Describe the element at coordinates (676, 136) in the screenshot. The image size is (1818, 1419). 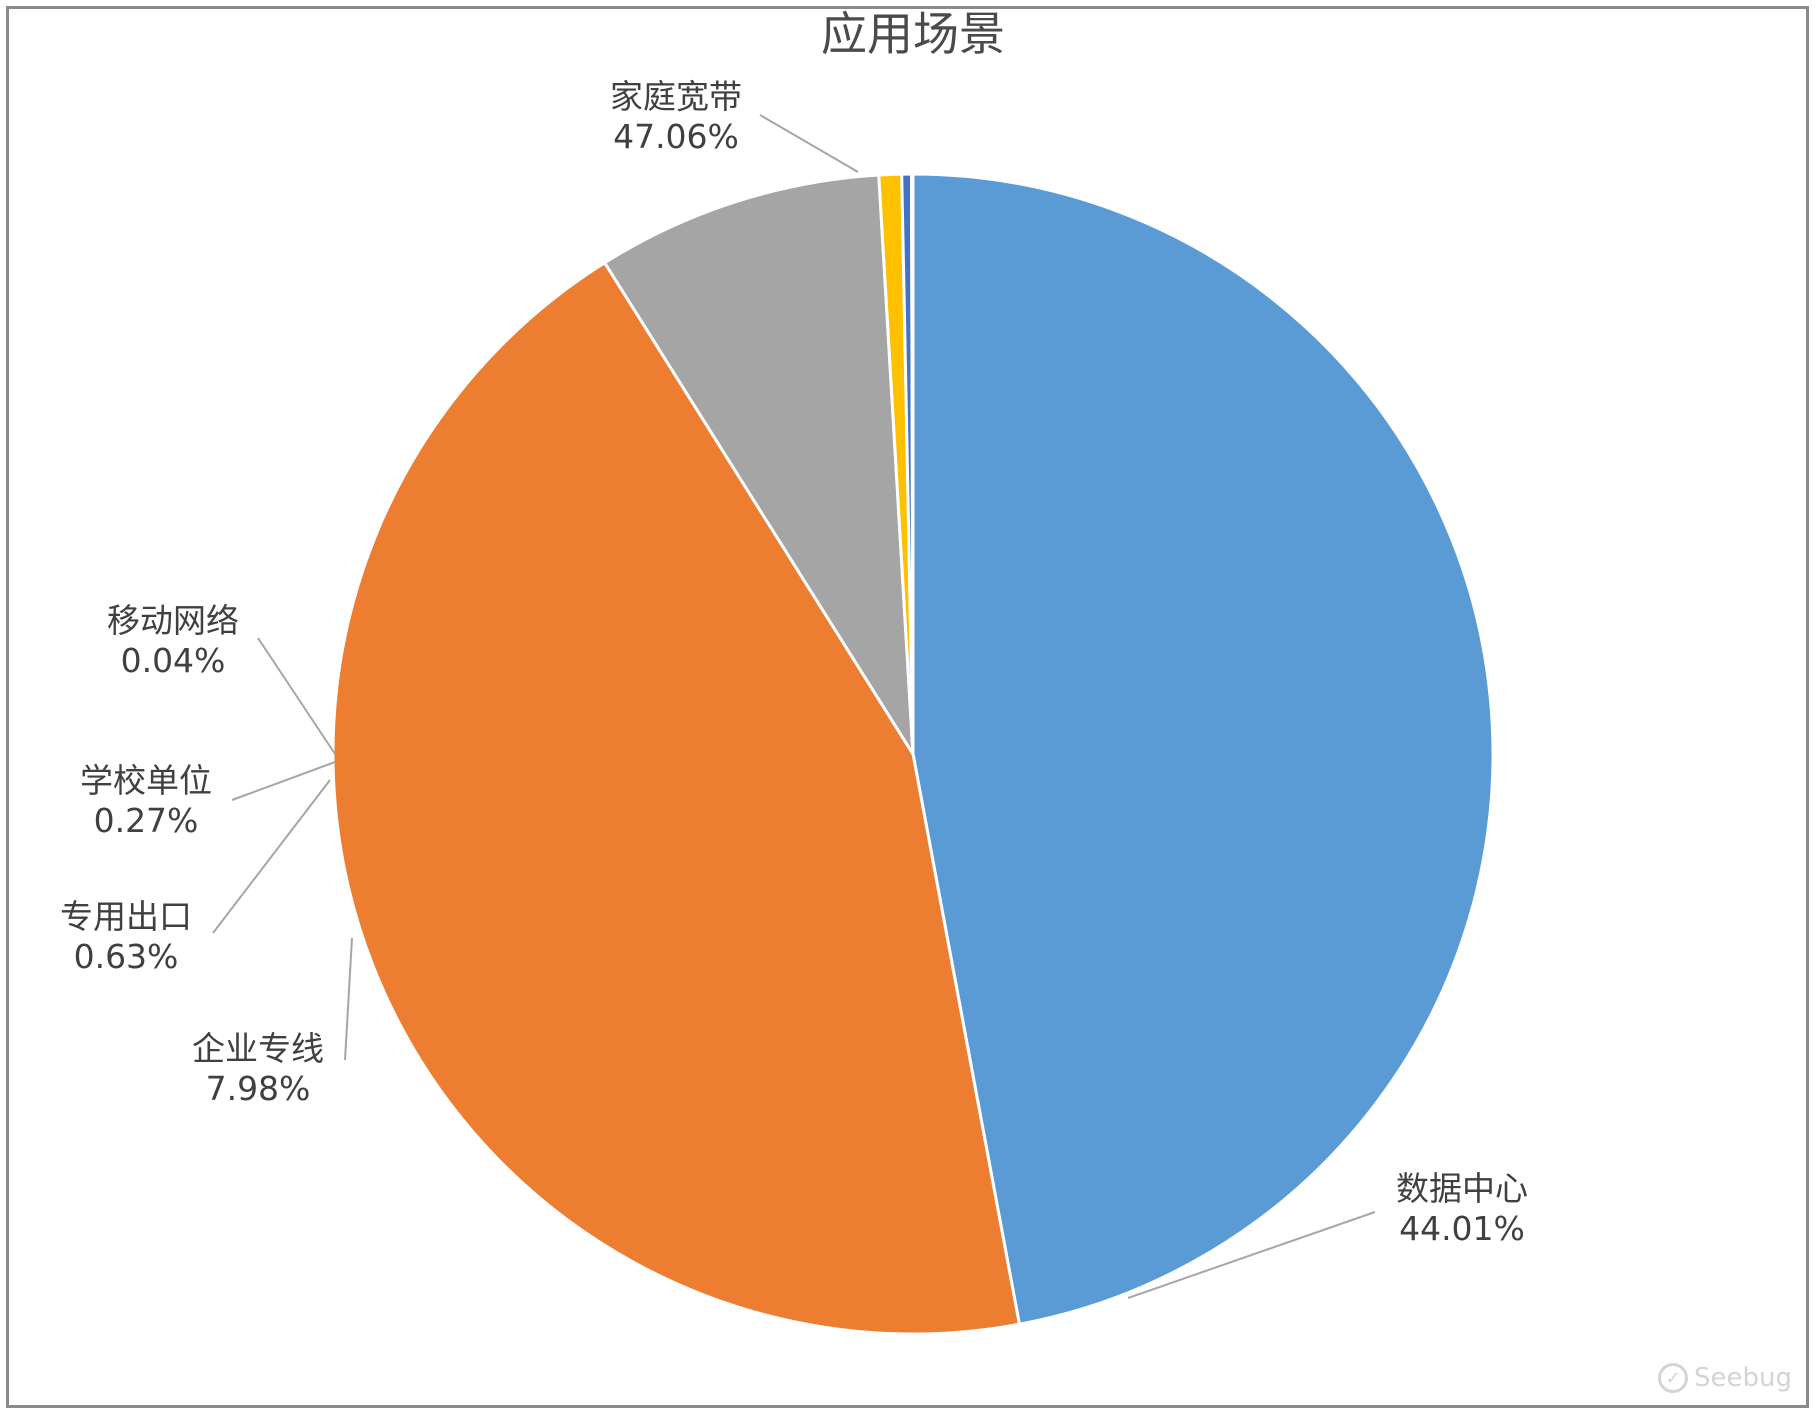
I see `slice-value-label-0: 47.06%` at that location.